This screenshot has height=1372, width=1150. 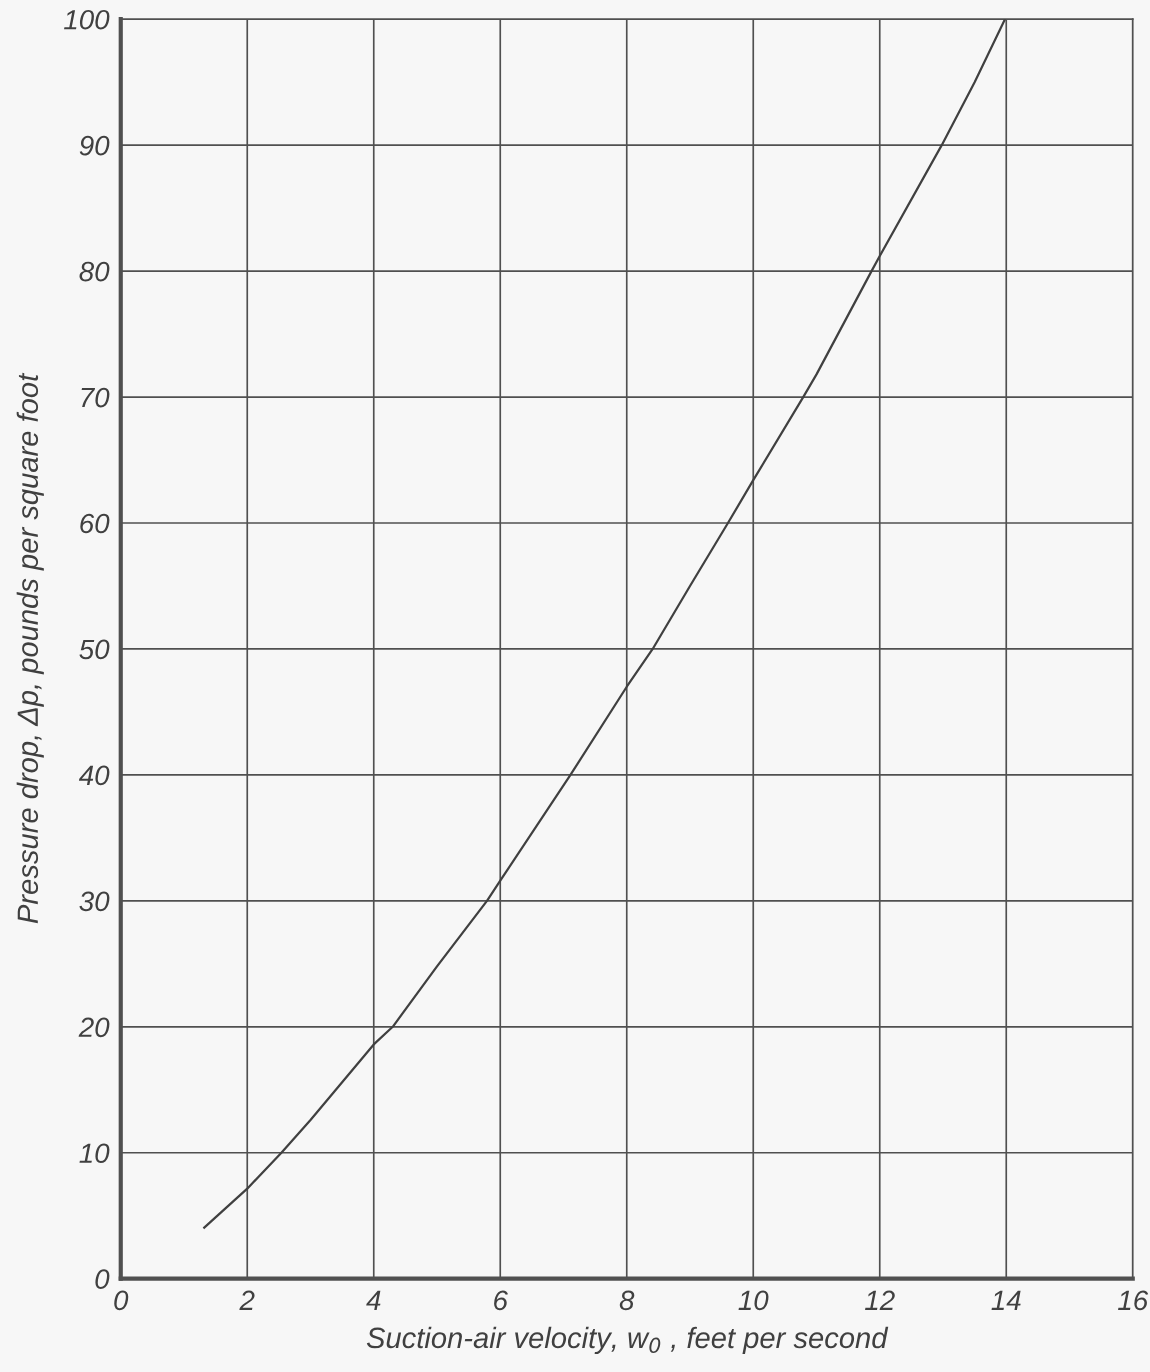 I want to click on y-tick-label: 70, so click(x=95, y=397).